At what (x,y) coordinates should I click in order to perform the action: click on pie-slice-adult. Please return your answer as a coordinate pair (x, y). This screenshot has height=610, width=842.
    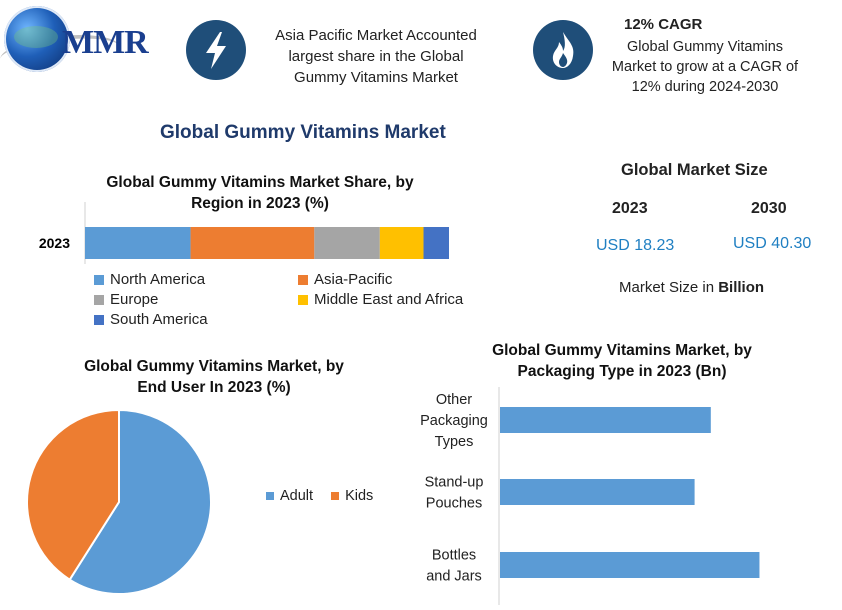
    Looking at the image, I should click on (140, 501).